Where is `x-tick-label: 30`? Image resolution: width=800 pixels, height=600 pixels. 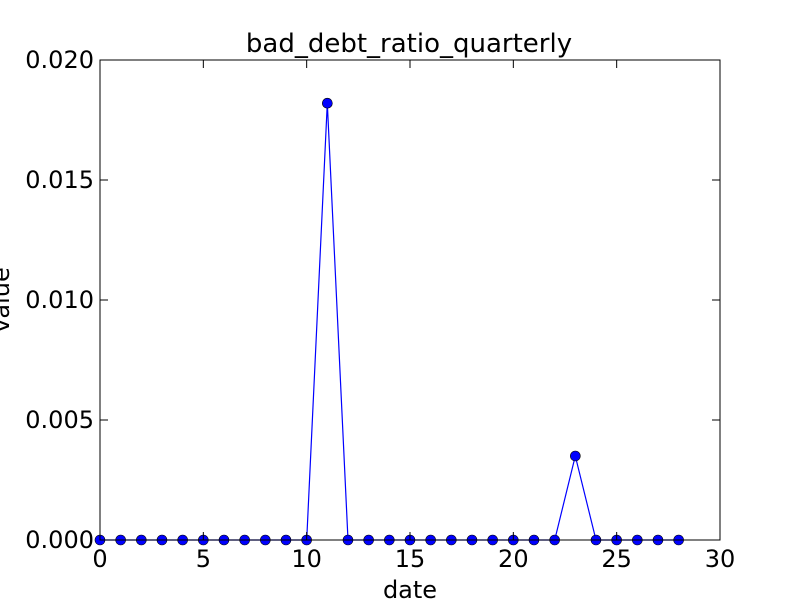
x-tick-label: 30 is located at coordinates (720, 559).